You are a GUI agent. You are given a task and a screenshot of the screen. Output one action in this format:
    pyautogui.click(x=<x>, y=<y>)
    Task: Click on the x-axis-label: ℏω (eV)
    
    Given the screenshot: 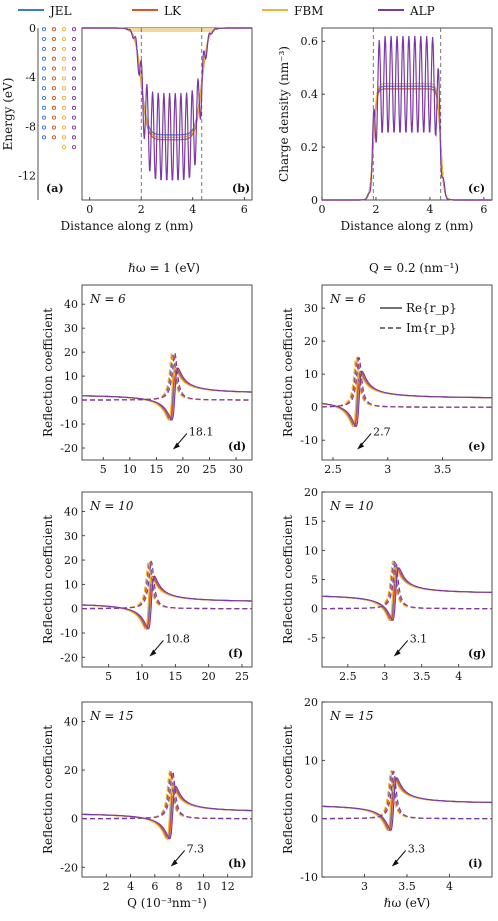 What is the action you would take?
    pyautogui.click(x=407, y=903)
    